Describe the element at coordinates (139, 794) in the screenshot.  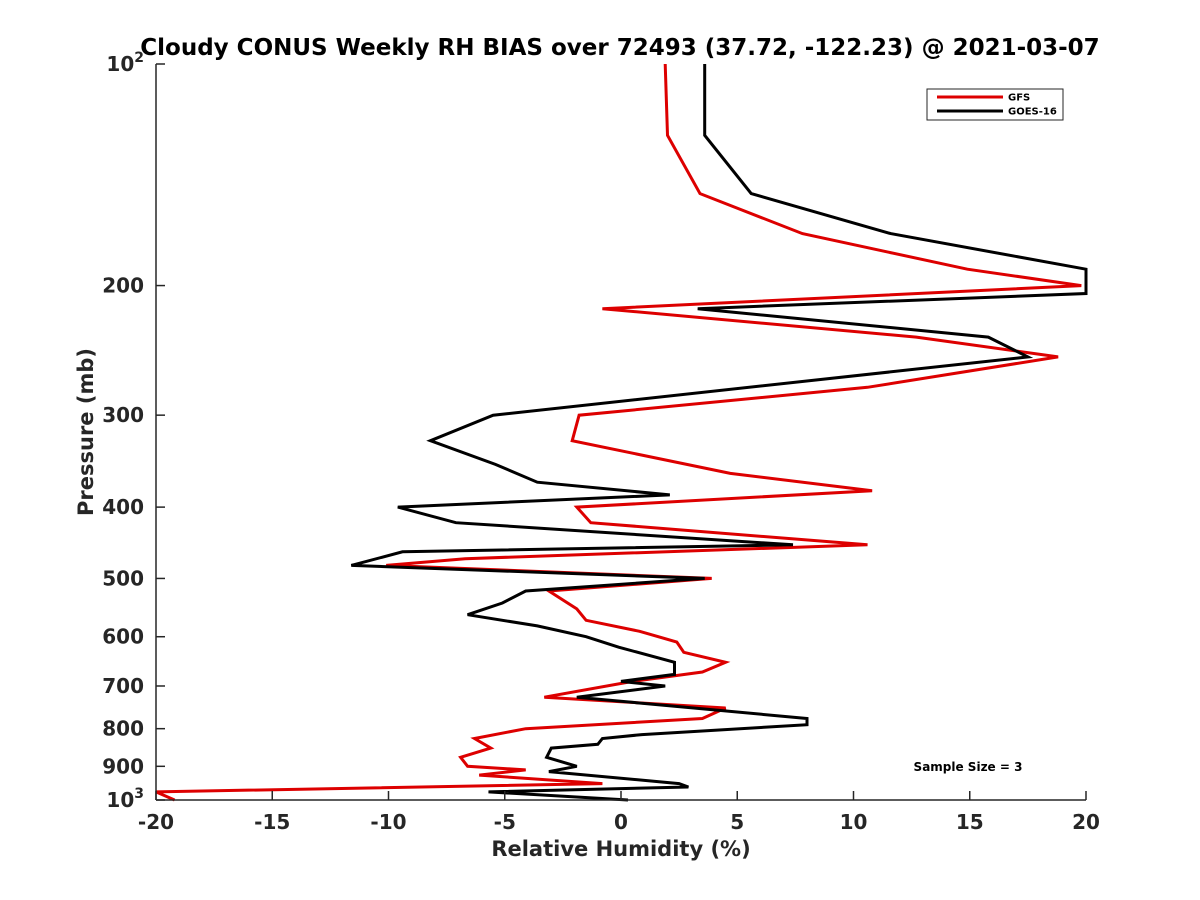
I see `y-tick-label-exponent: 3` at that location.